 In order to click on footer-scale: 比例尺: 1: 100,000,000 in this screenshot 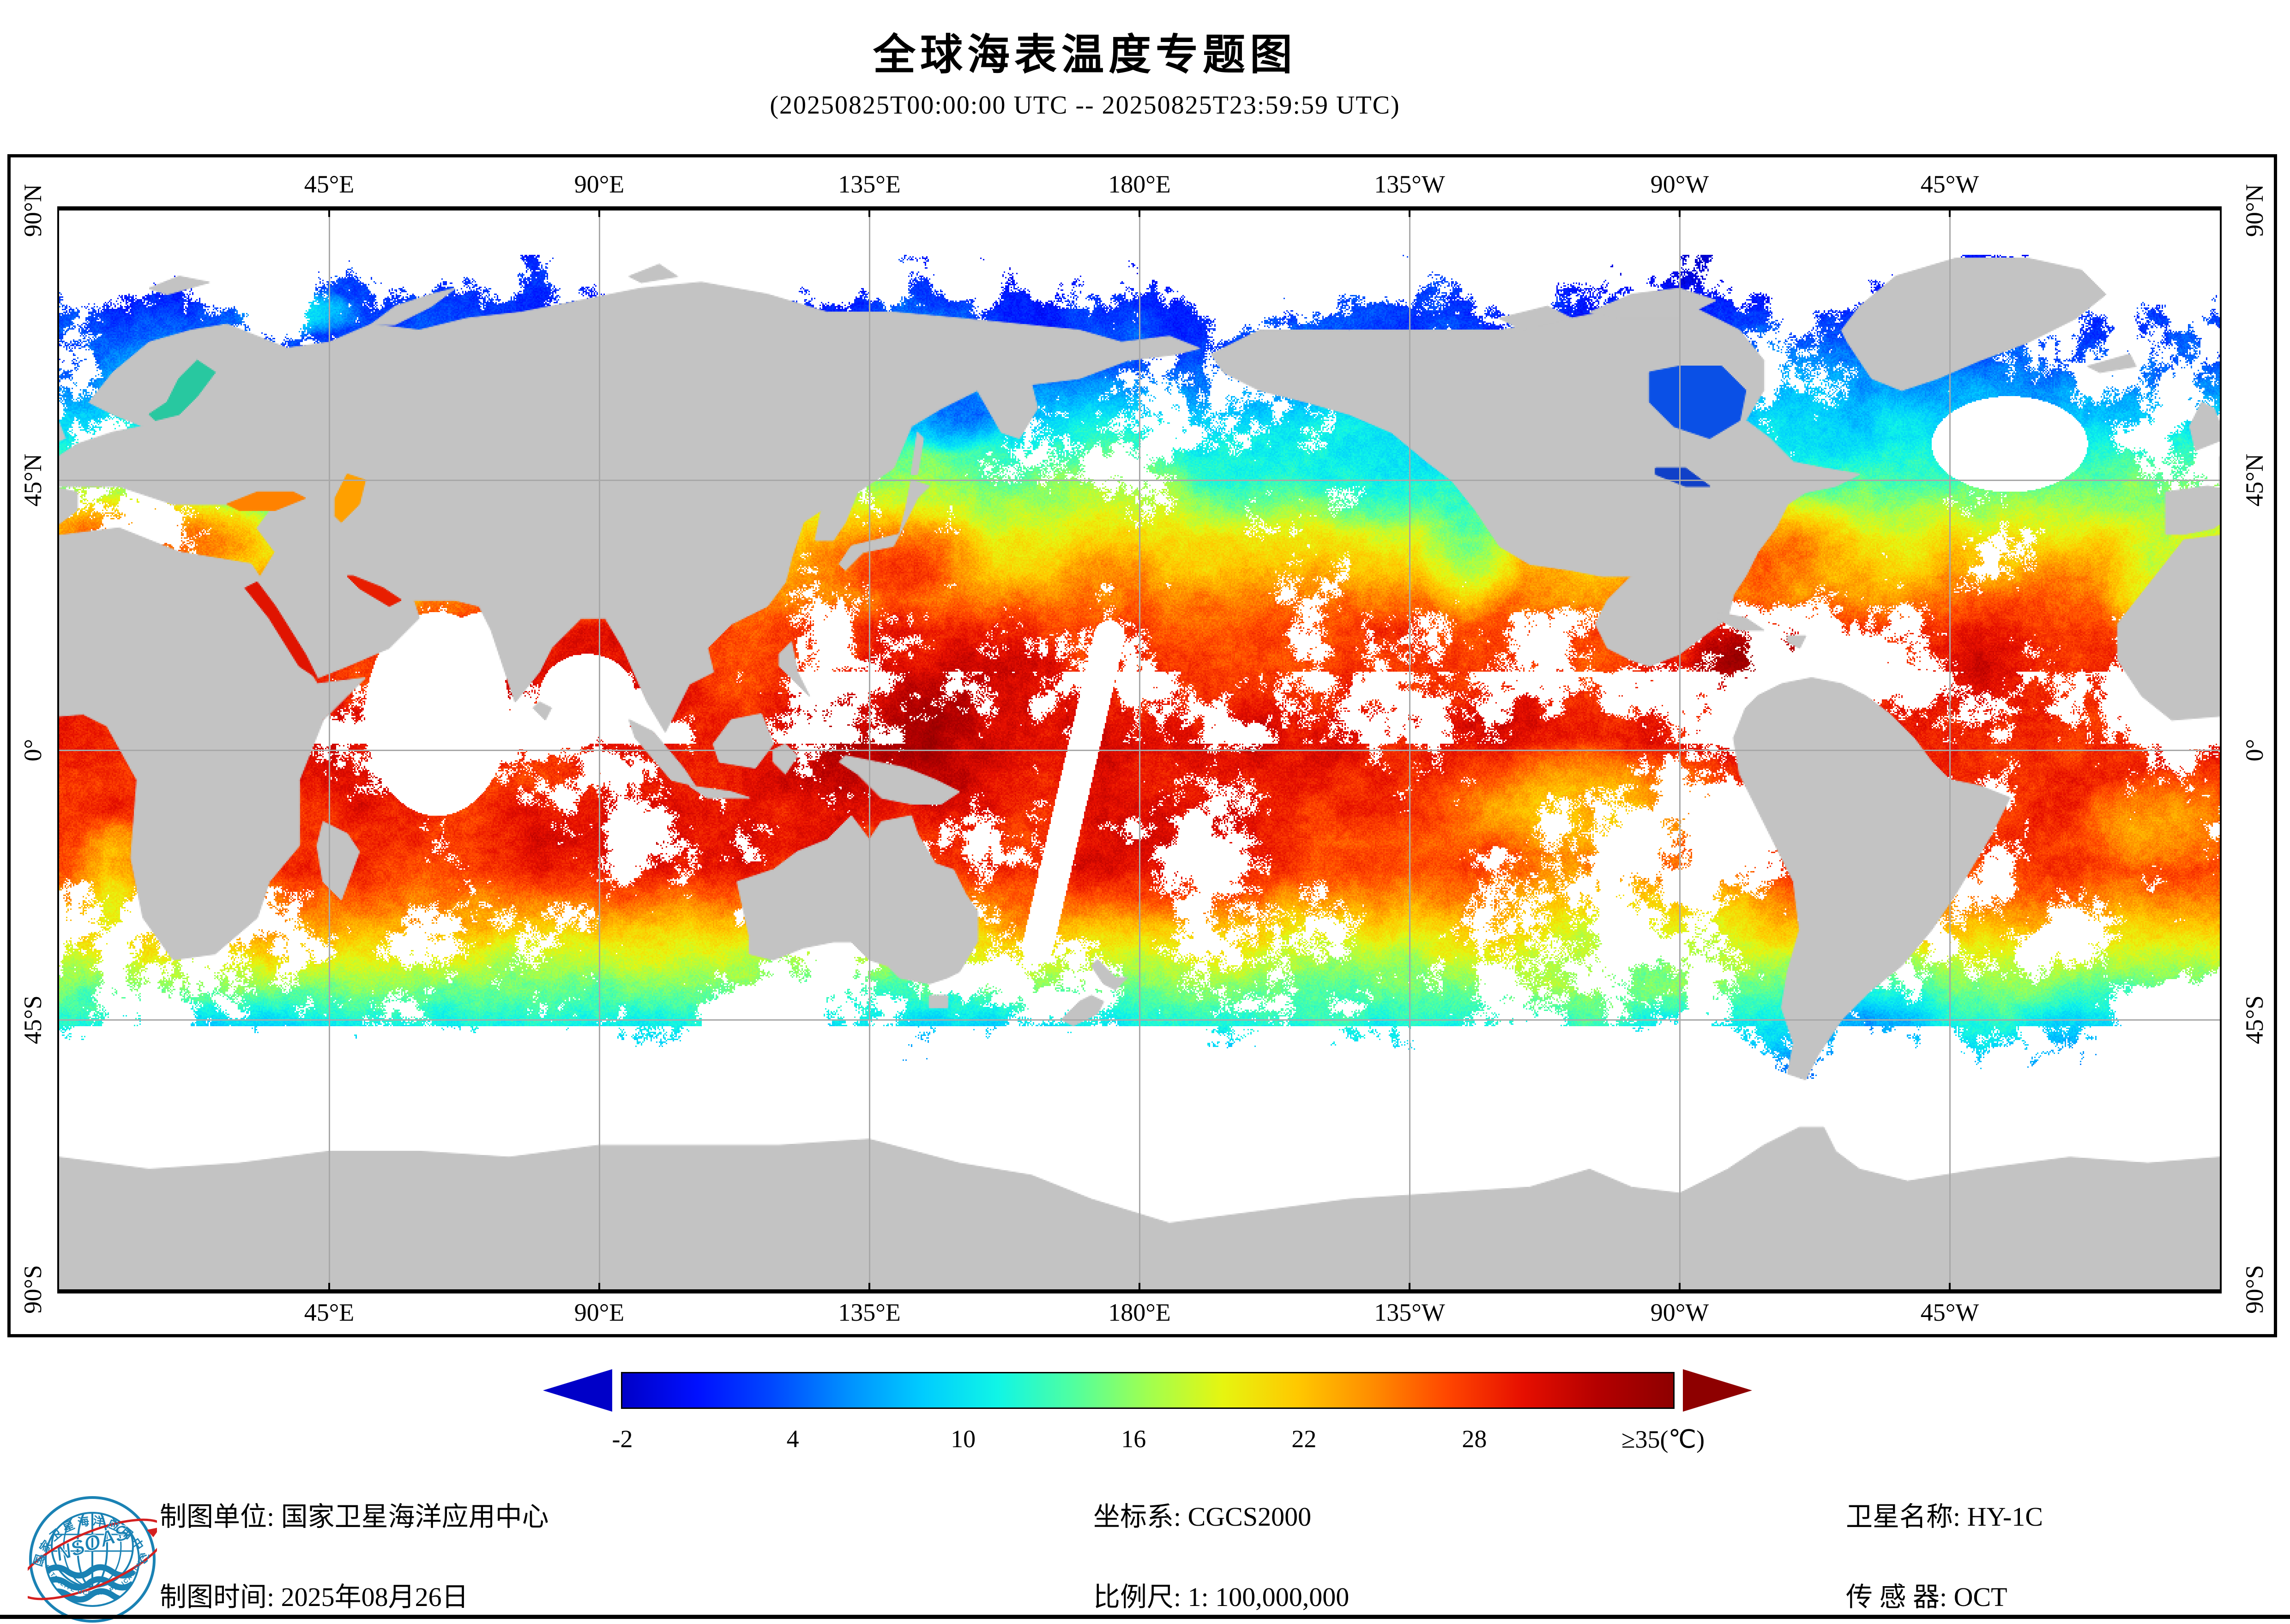, I will do `click(1221, 1597)`.